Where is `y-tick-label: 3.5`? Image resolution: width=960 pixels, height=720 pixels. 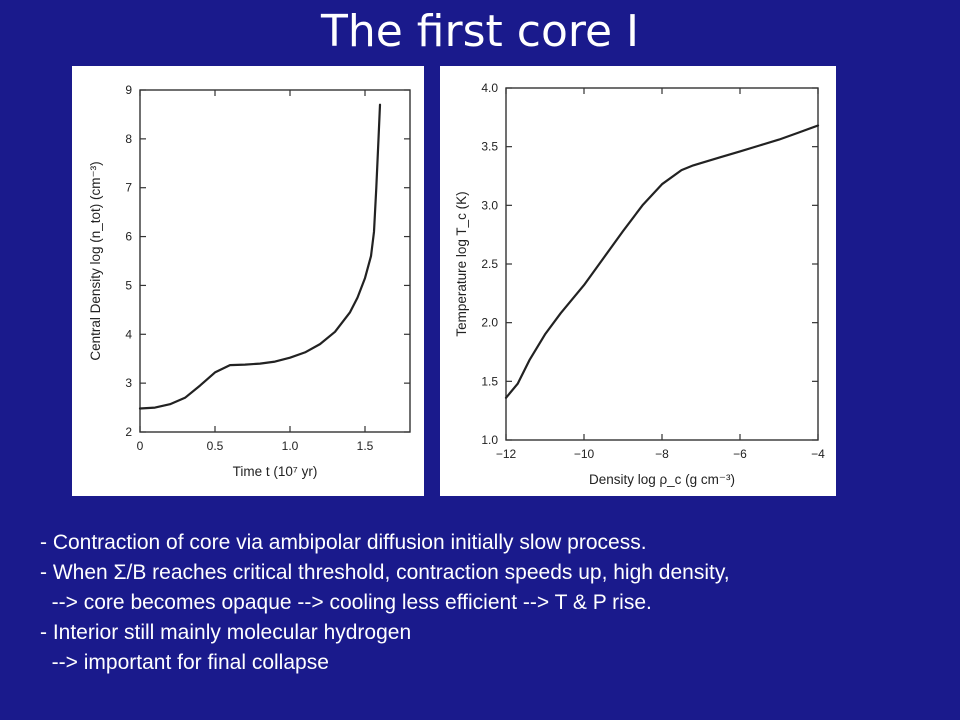 y-tick-label: 3.5 is located at coordinates (489, 147).